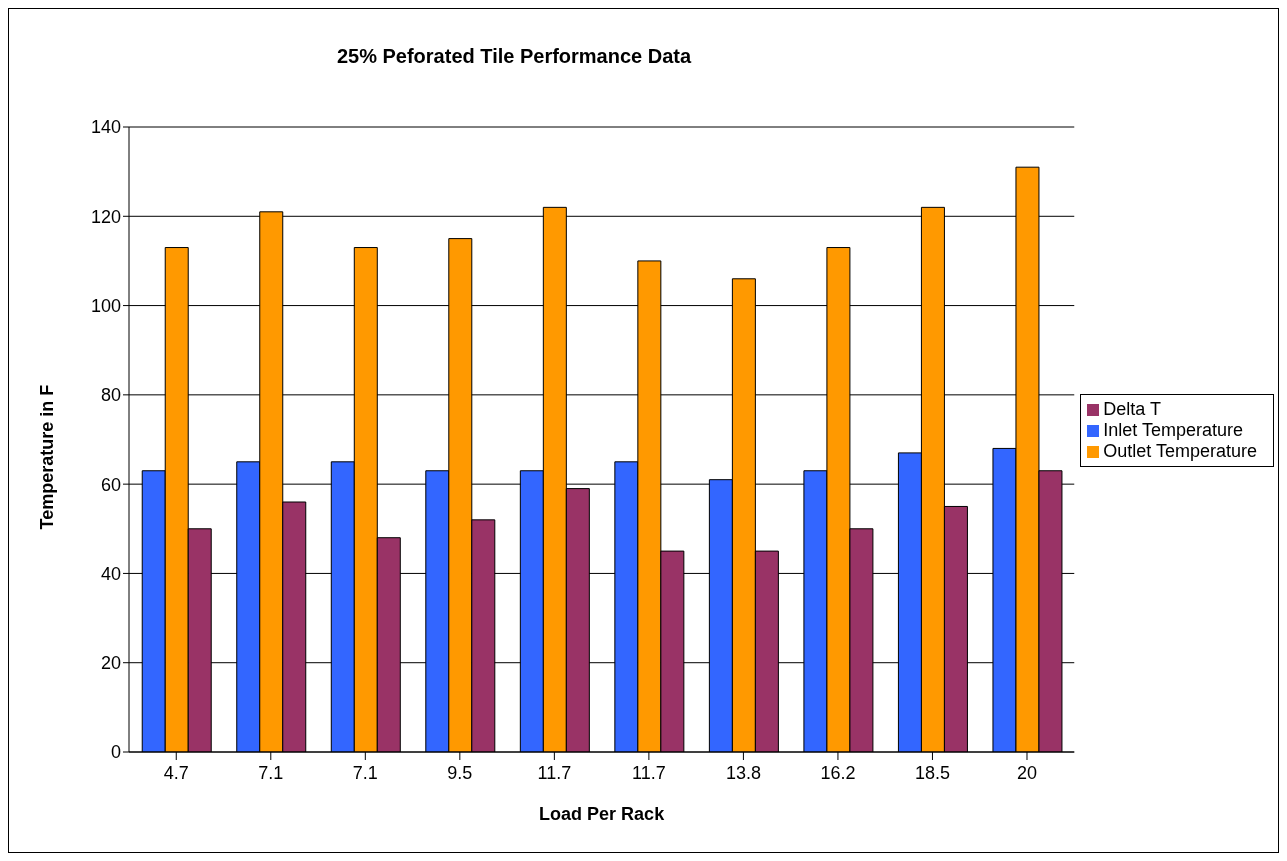 Image resolution: width=1287 pixels, height=861 pixels. Describe the element at coordinates (115, 752) in the screenshot. I see `y-tick-label: 0` at that location.